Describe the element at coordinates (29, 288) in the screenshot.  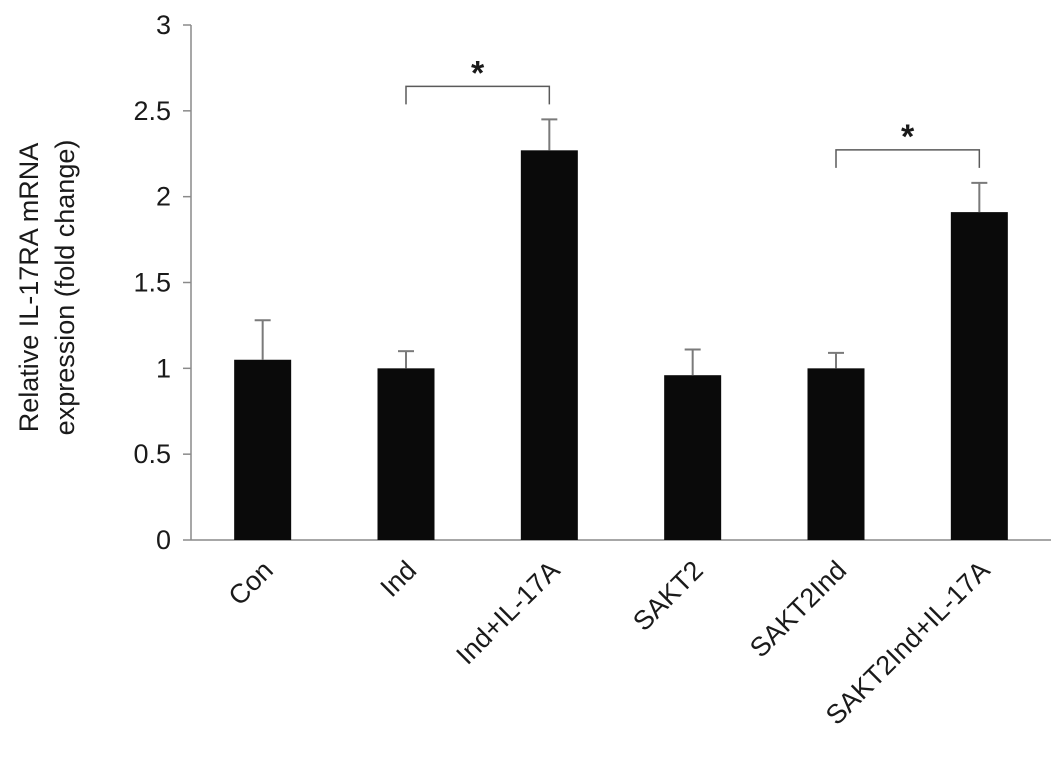
I see `y-axis-title-line: Relative IL-17RA mRNA` at that location.